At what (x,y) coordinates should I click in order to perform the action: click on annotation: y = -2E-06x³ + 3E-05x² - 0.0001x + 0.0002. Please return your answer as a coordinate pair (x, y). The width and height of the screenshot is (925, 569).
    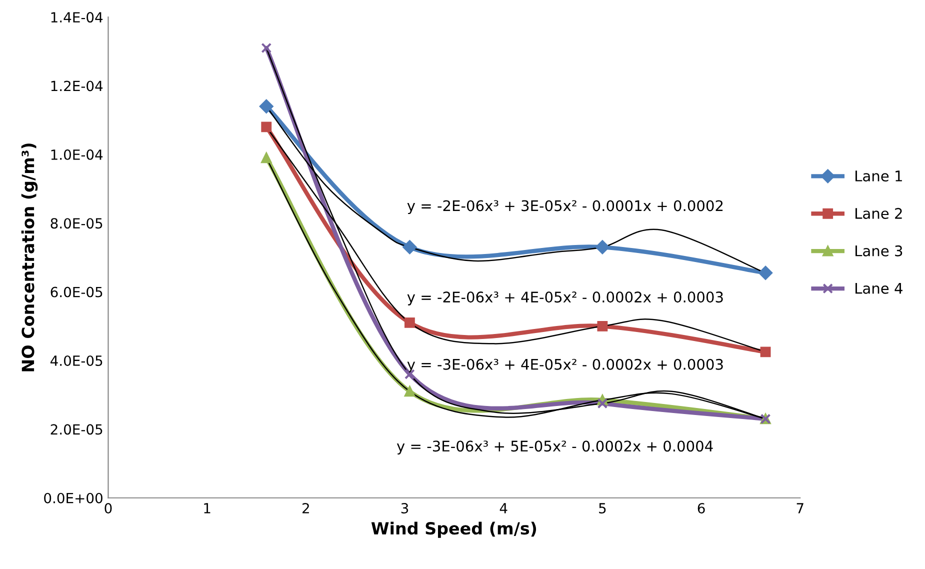
    Looking at the image, I should click on (565, 207).